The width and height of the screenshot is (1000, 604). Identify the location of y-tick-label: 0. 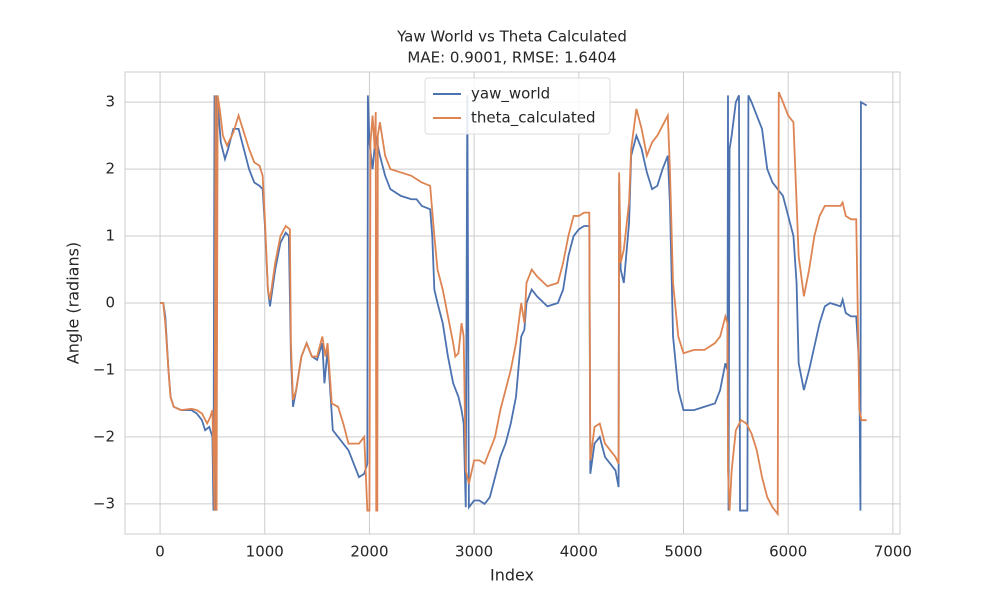
(110, 303).